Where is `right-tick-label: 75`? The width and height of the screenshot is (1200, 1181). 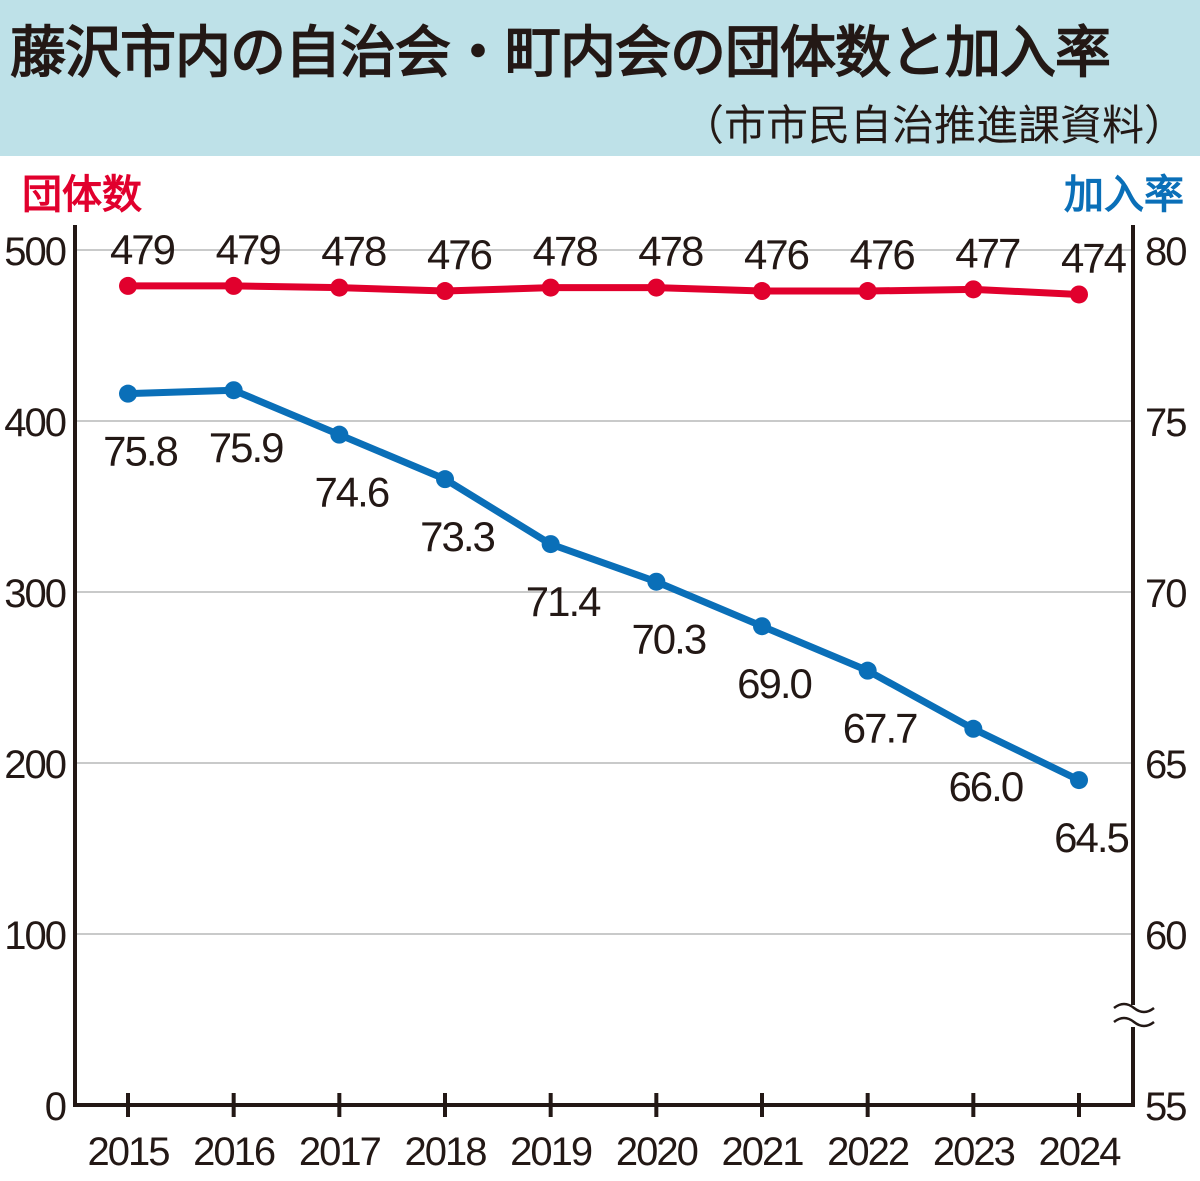 right-tick-label: 75 is located at coordinates (1165, 423).